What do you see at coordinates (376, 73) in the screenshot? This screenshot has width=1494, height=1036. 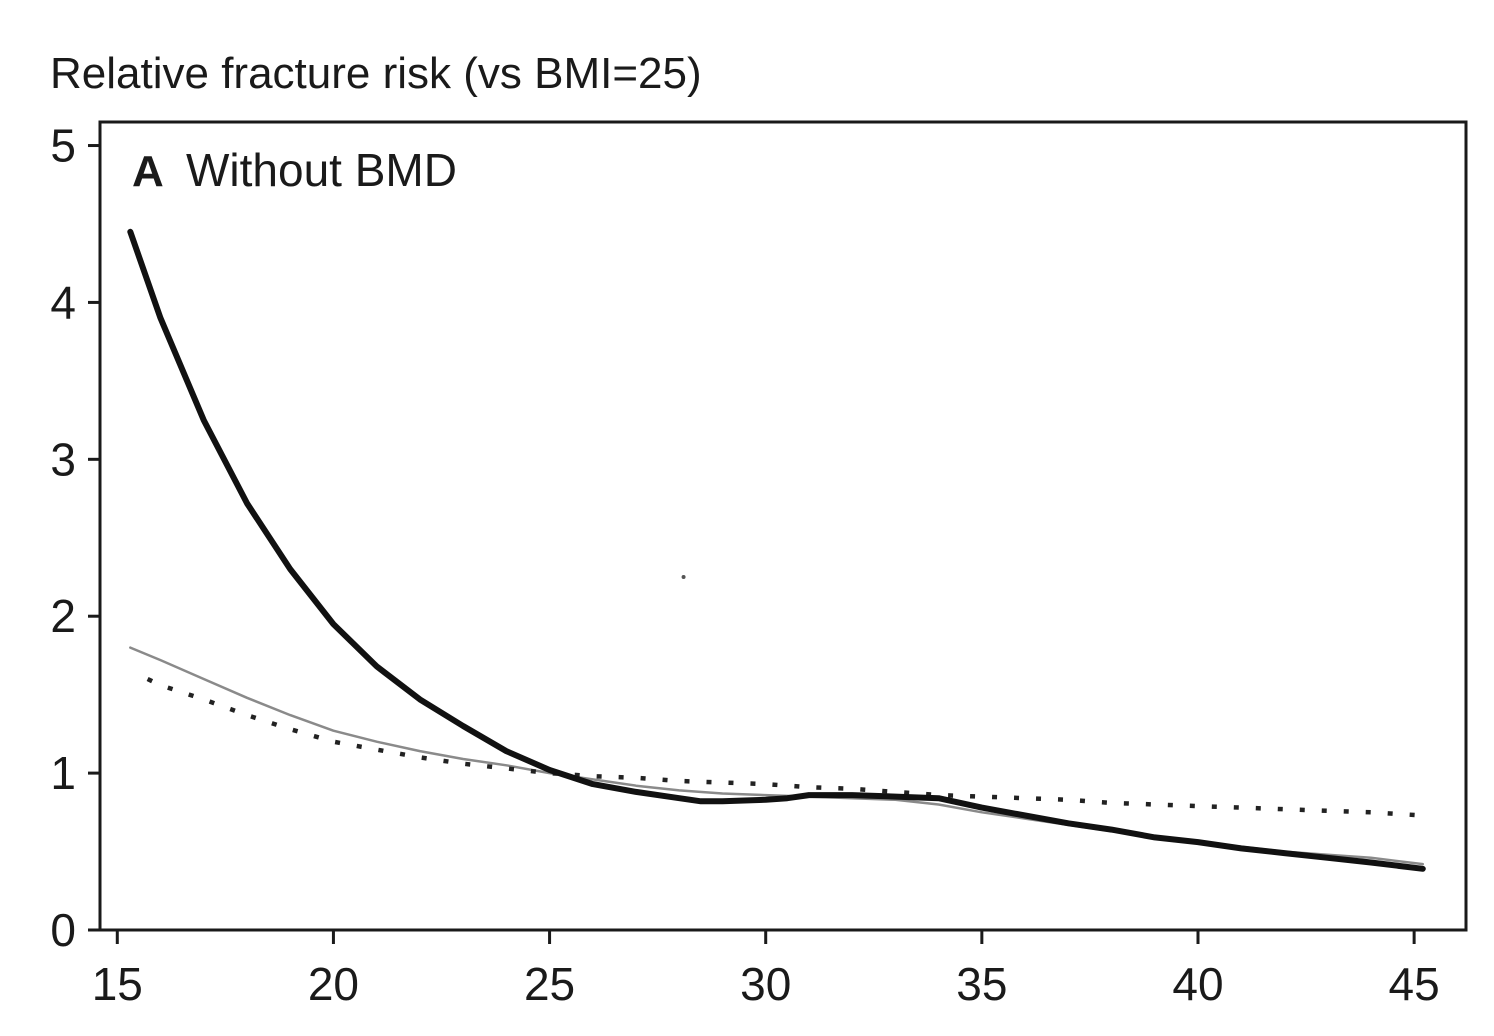 I see `y-axis-title: Relative fracture risk (vs BMI=25)` at bounding box center [376, 73].